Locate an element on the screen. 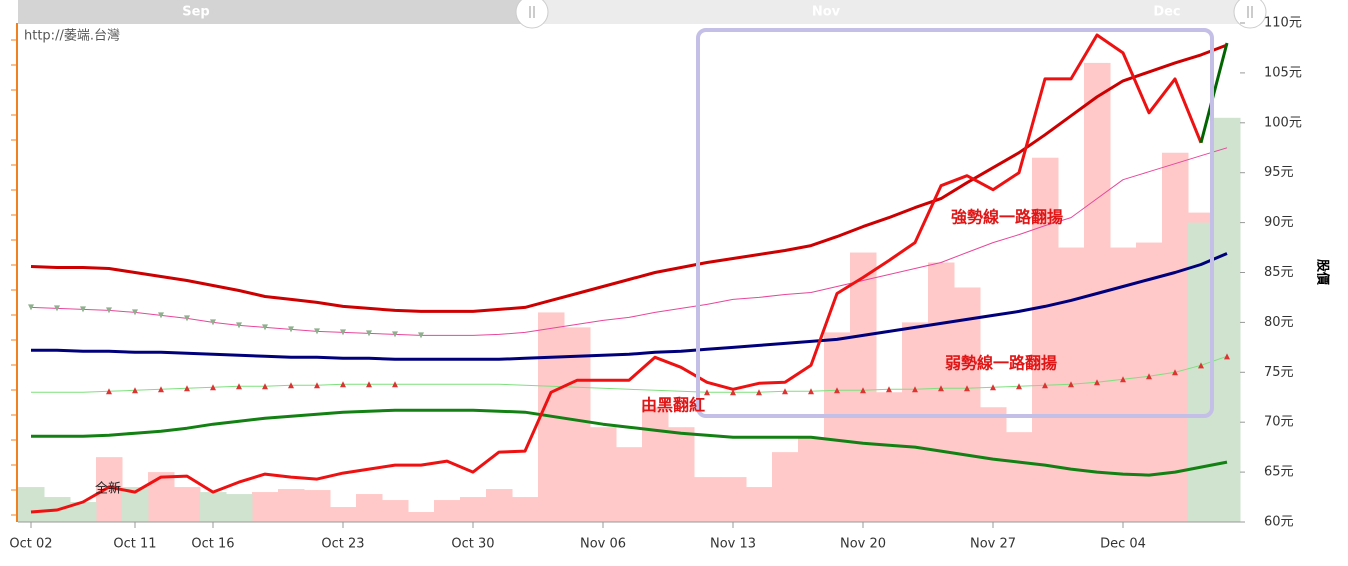 The height and width of the screenshot is (566, 1348). y-tick-label: 80元 is located at coordinates (1279, 322).